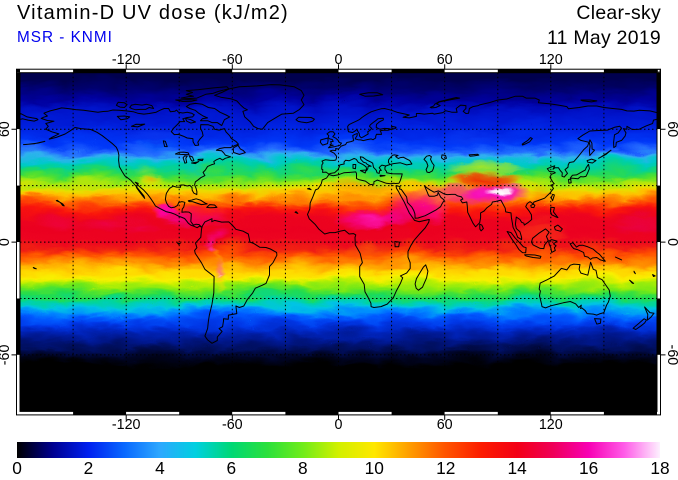  I want to click on svg-text: 8, so click(303, 468).